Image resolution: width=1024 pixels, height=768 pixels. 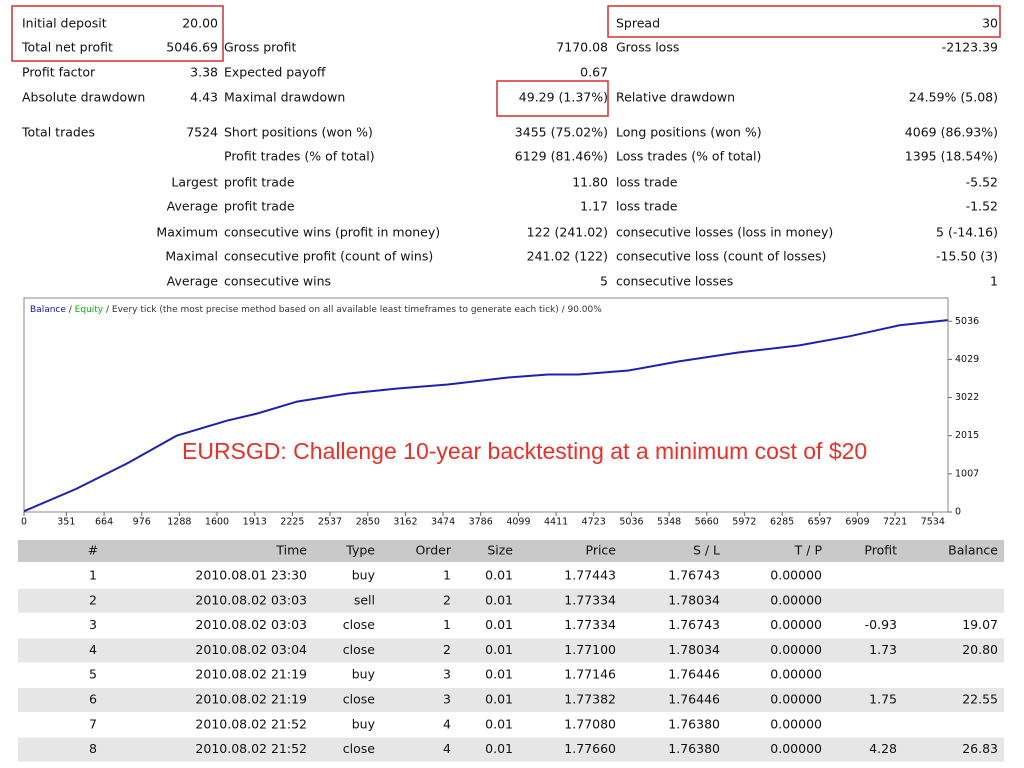 I want to click on stat-value: 1.17, so click(x=594, y=206).